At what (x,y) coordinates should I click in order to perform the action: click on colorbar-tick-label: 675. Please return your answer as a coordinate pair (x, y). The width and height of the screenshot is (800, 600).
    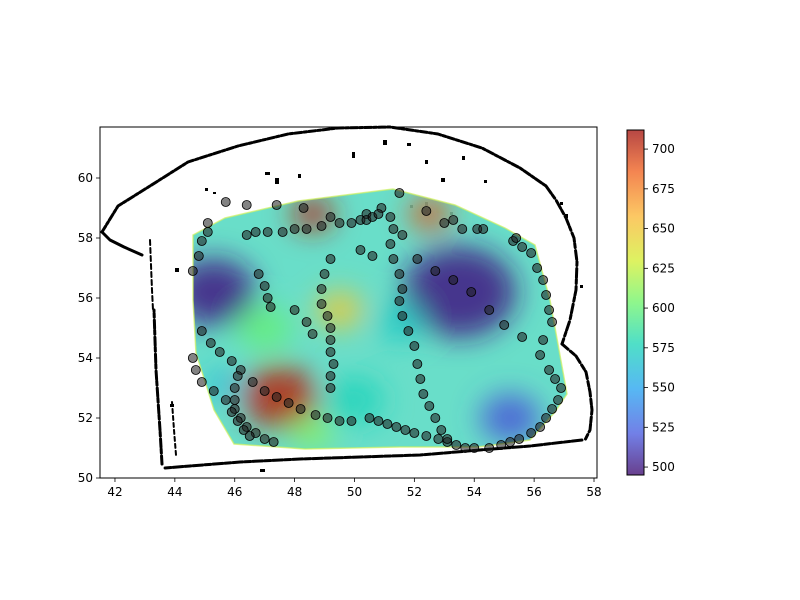
    Looking at the image, I should click on (663, 189).